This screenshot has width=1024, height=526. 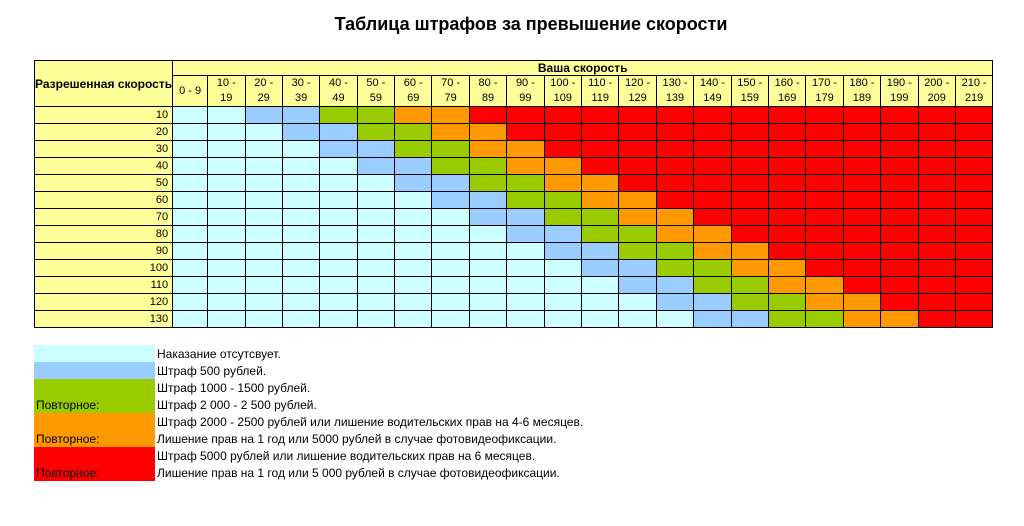 What do you see at coordinates (94, 455) in the screenshot?
I see `legend-swatch-red` at bounding box center [94, 455].